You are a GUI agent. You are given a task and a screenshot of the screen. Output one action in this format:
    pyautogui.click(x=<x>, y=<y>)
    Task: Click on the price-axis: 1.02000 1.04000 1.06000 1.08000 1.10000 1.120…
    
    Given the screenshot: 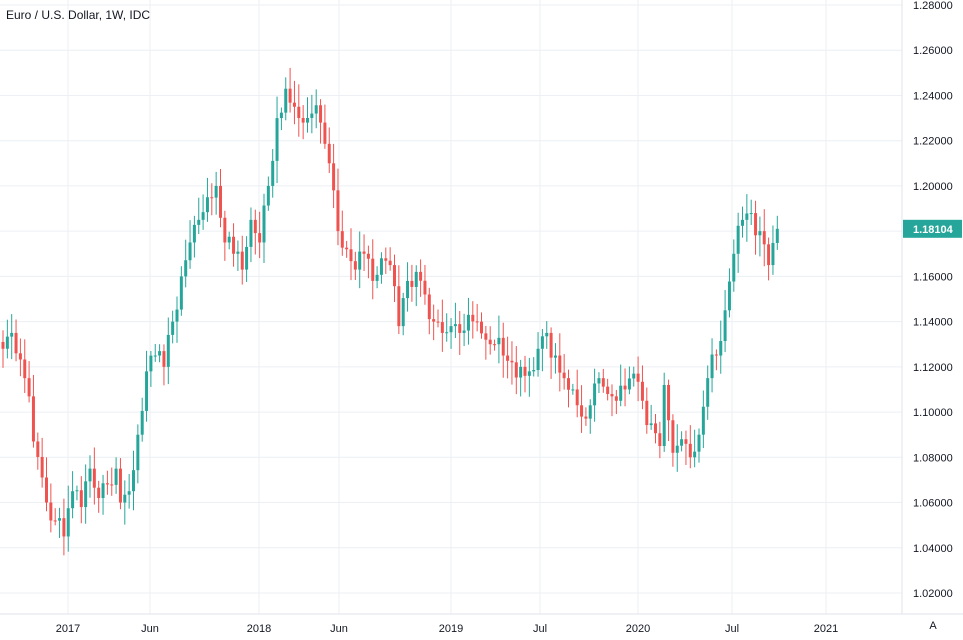 What is the action you would take?
    pyautogui.click(x=933, y=300)
    